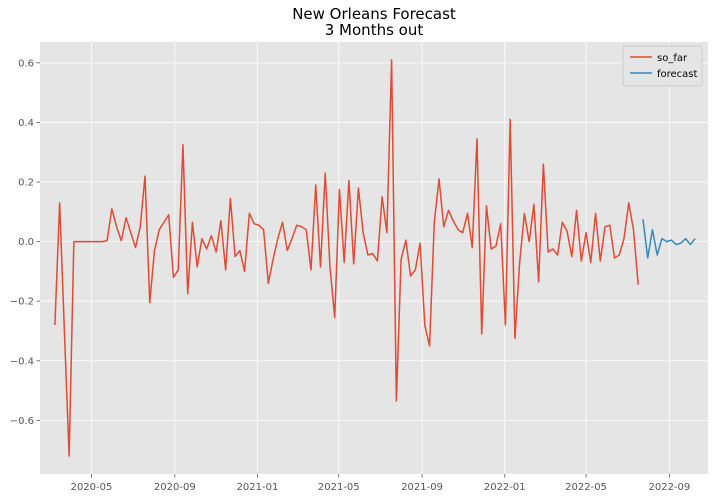 The image size is (715, 499). Describe the element at coordinates (92, 487) in the screenshot. I see `x-tick-label: 2020-05` at that location.